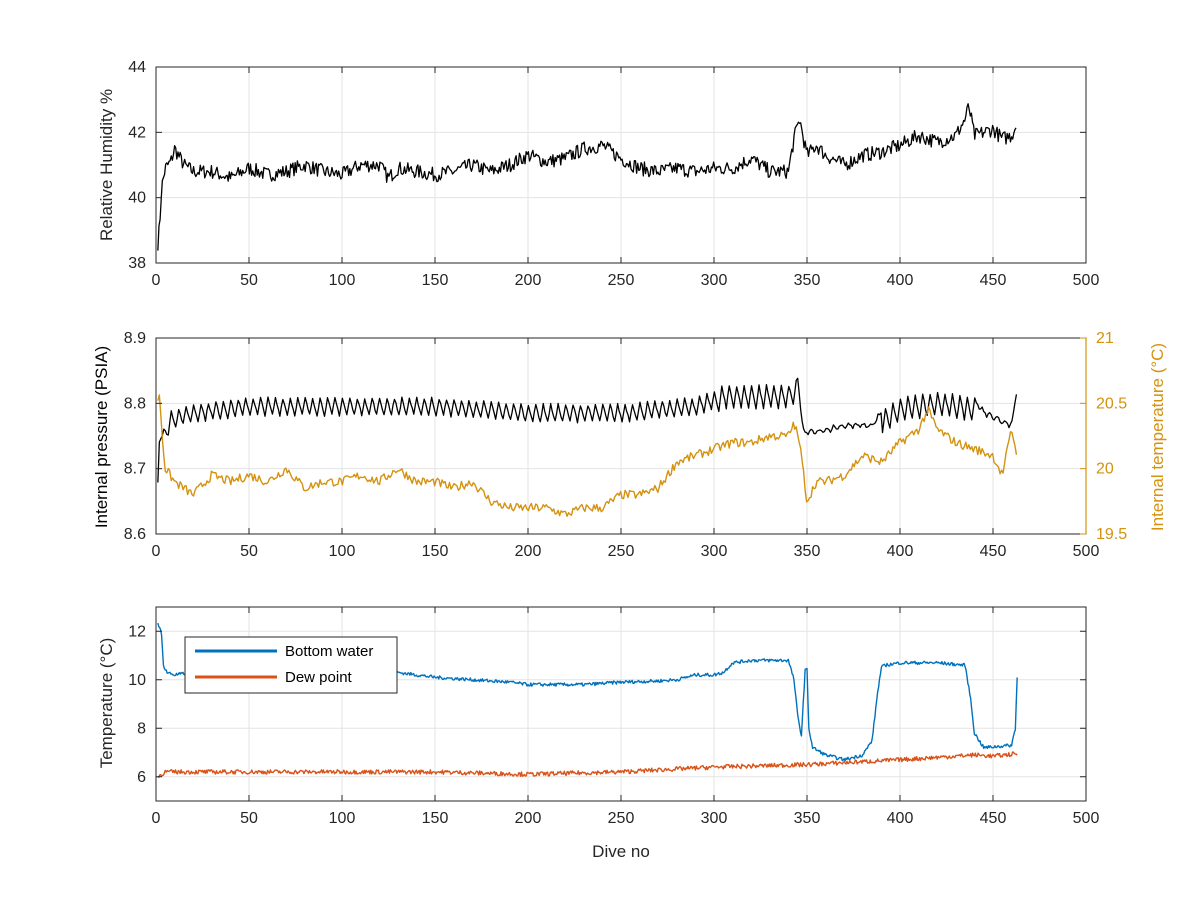  Describe the element at coordinates (141, 728) in the screenshot. I see `y-tick-label: 8` at that location.